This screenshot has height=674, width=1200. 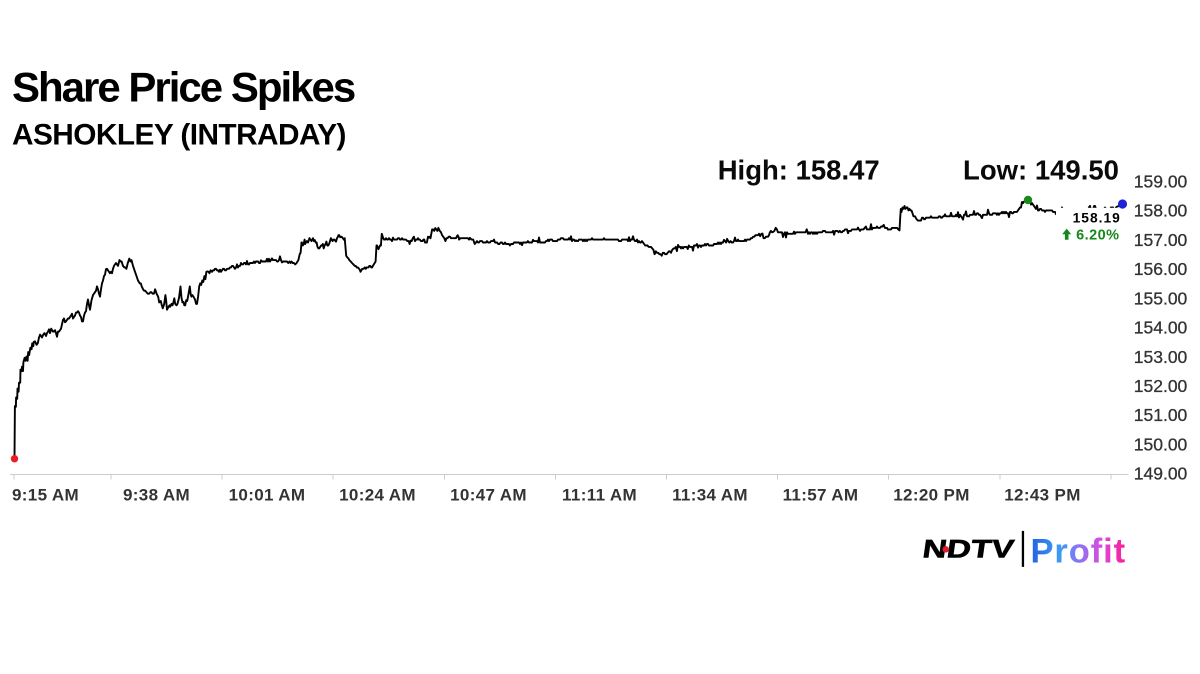 I want to click on svg-text: 10:47 AM, so click(x=488, y=495).